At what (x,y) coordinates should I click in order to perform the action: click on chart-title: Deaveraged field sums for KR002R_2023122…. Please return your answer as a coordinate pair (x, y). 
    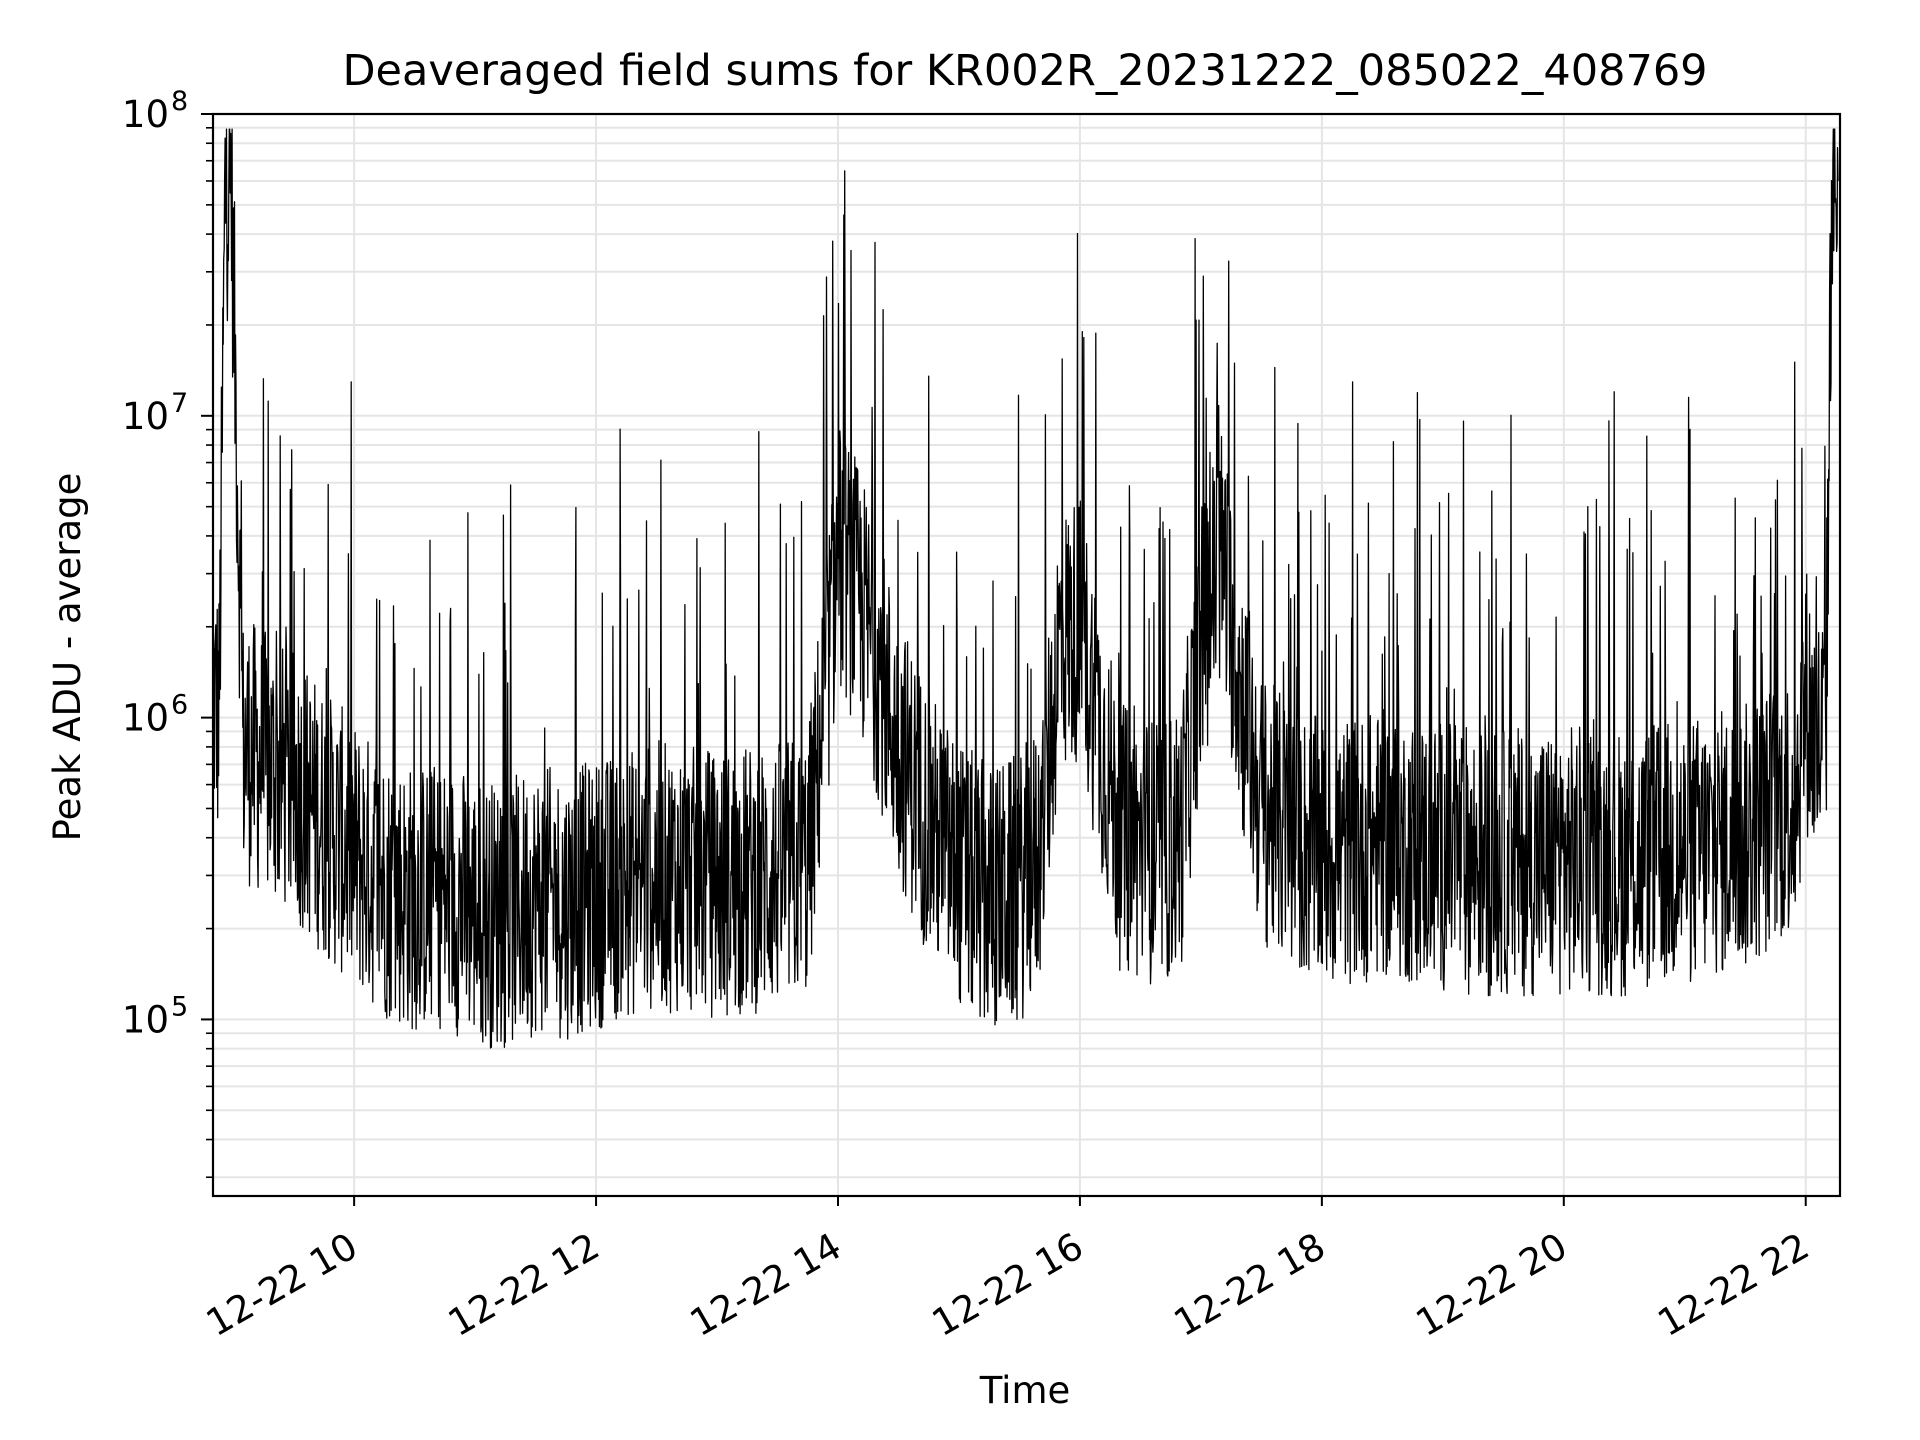
    Looking at the image, I should click on (1024, 71).